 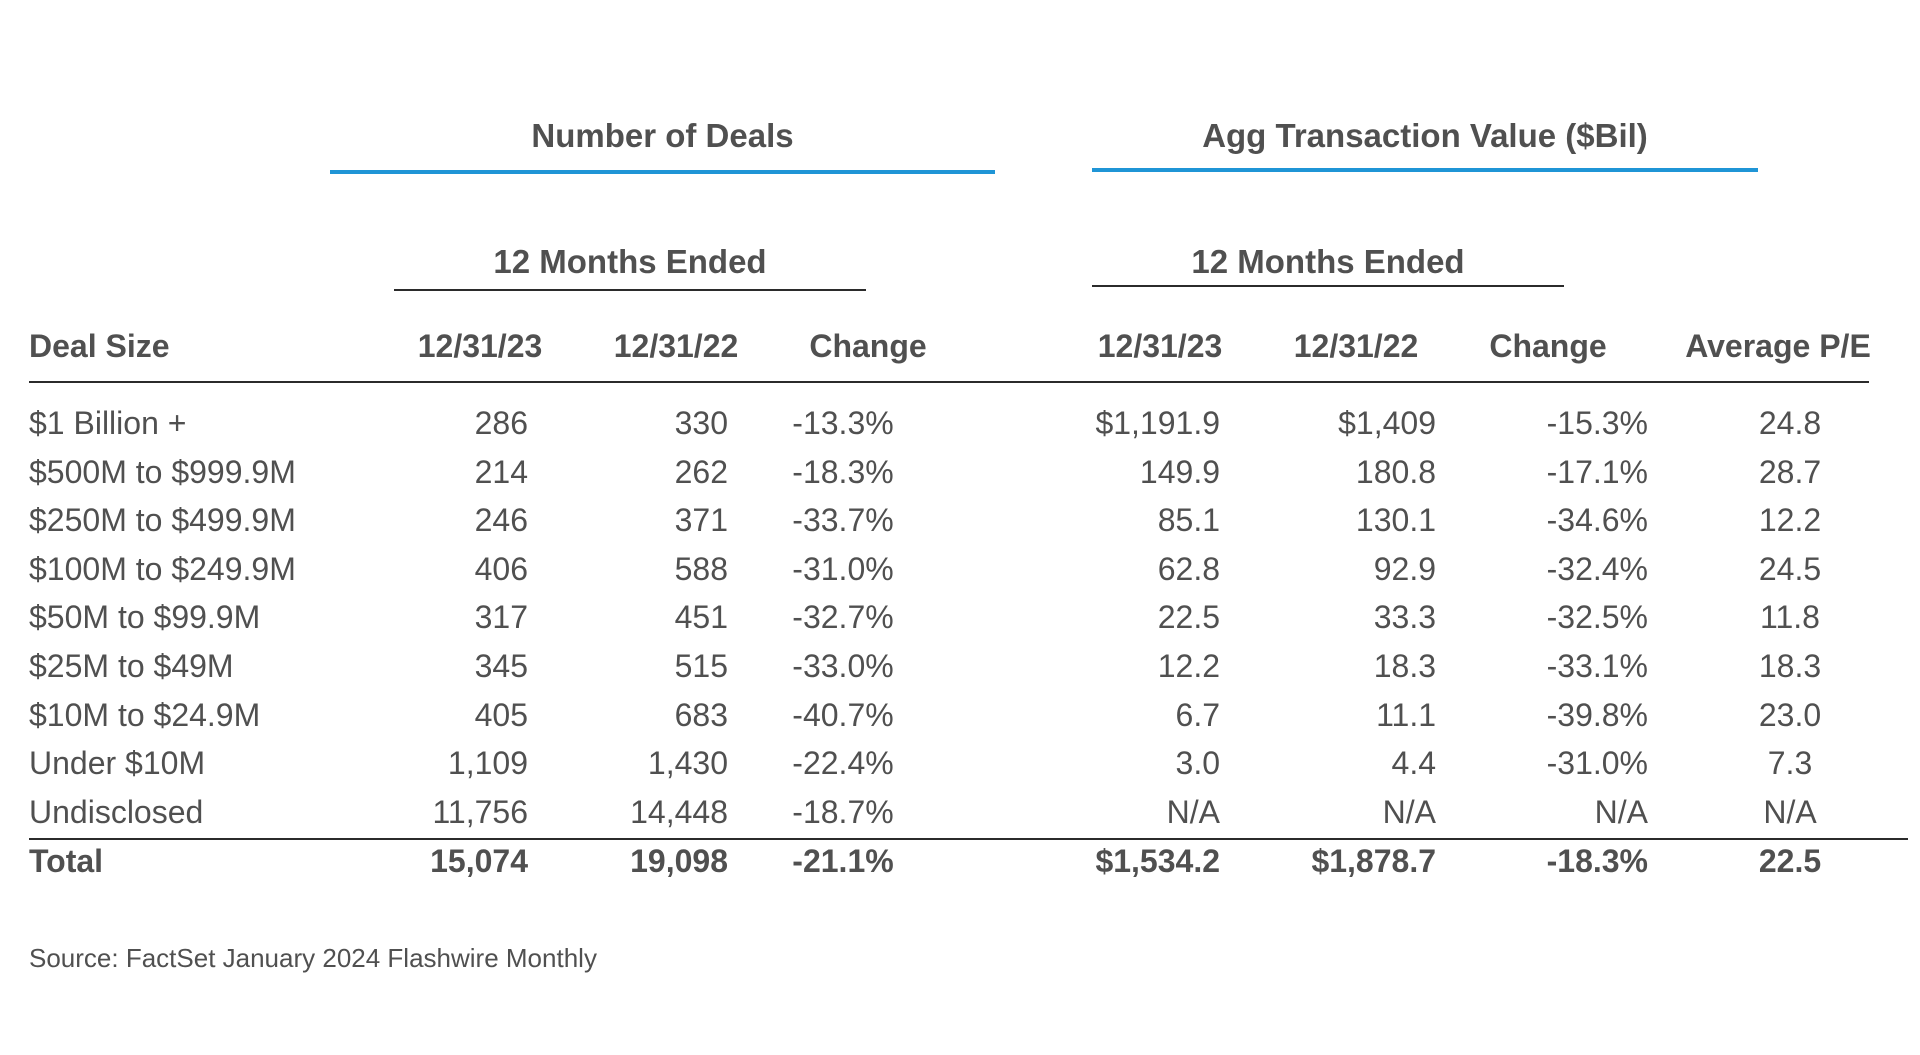 I want to click on row-label: $100M to $249.9M, so click(x=162, y=569).